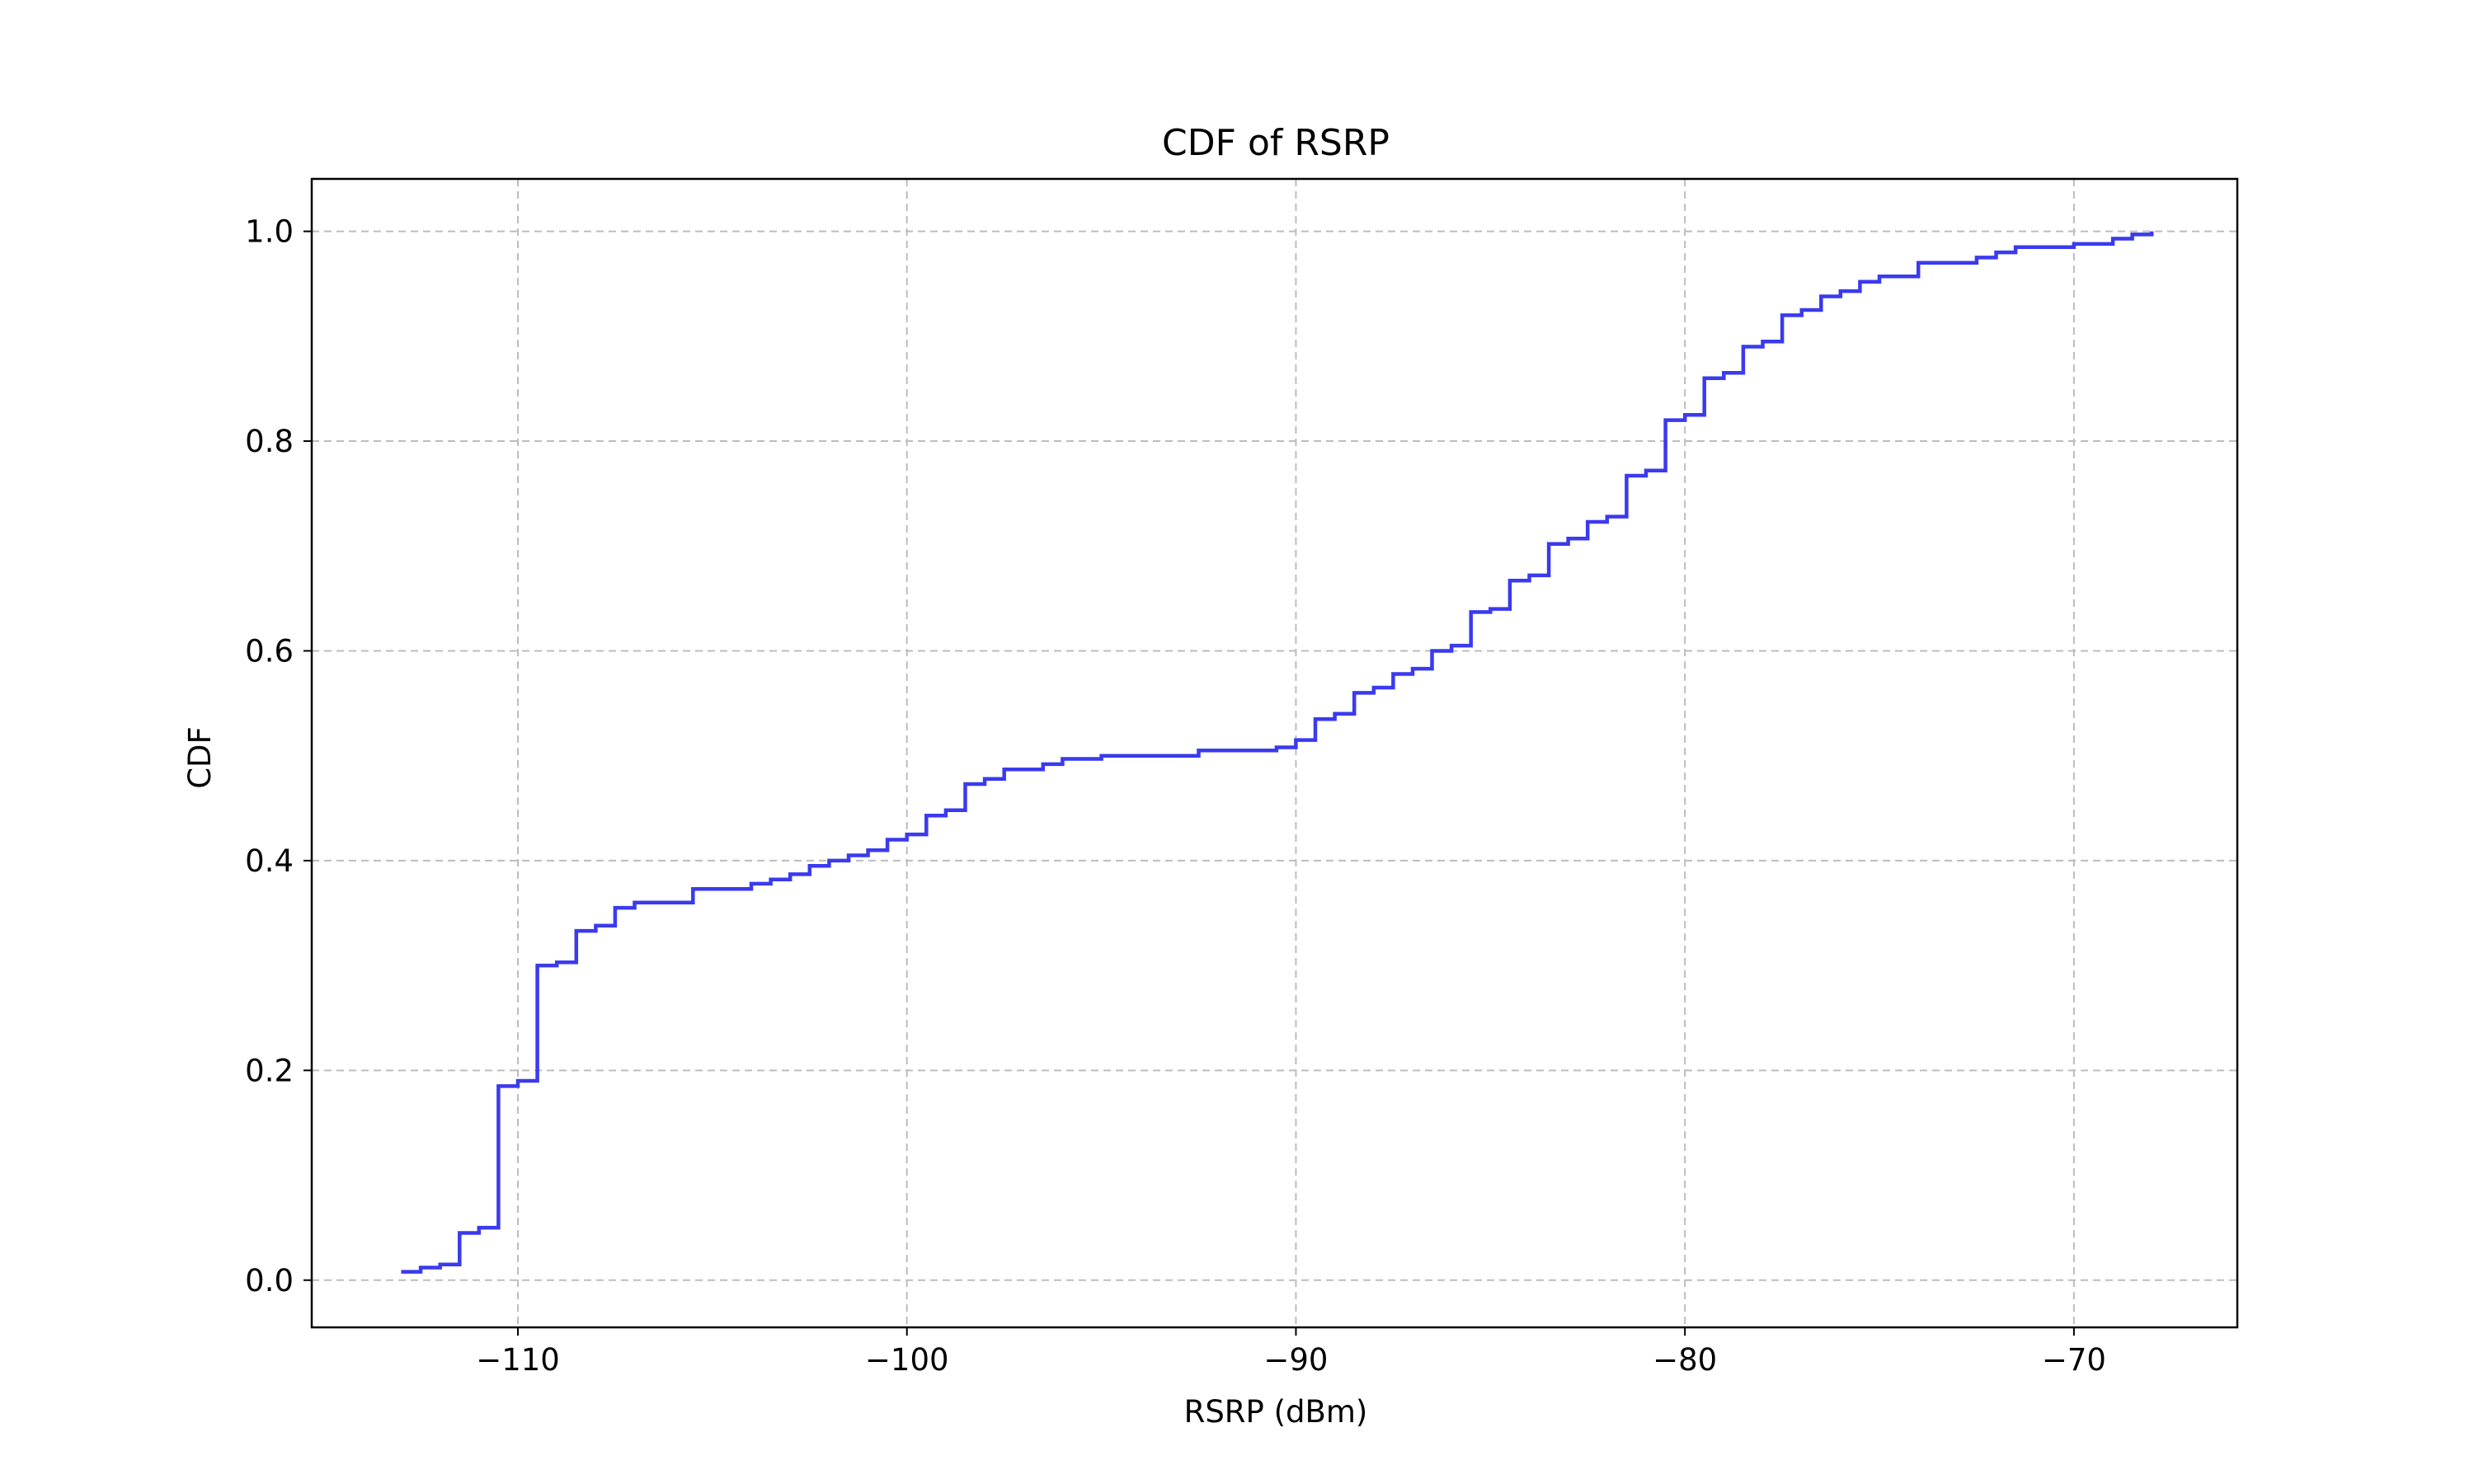 This screenshot has width=2474, height=1484. I want to click on x-axis-label: RSRP (dBm), so click(1276, 1412).